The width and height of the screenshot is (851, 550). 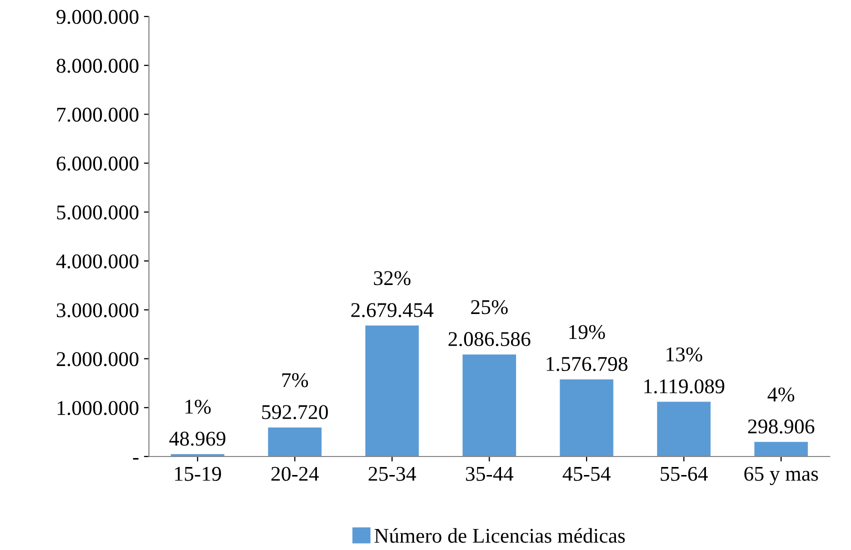 What do you see at coordinates (489, 339) in the screenshot?
I see `data-label: 2.086.586` at bounding box center [489, 339].